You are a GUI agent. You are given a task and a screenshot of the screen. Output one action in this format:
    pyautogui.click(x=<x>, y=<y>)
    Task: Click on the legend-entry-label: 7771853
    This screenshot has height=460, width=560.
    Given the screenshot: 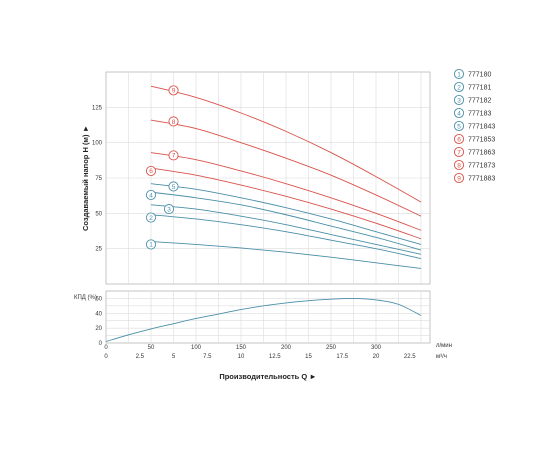 What is the action you would take?
    pyautogui.click(x=481, y=140)
    